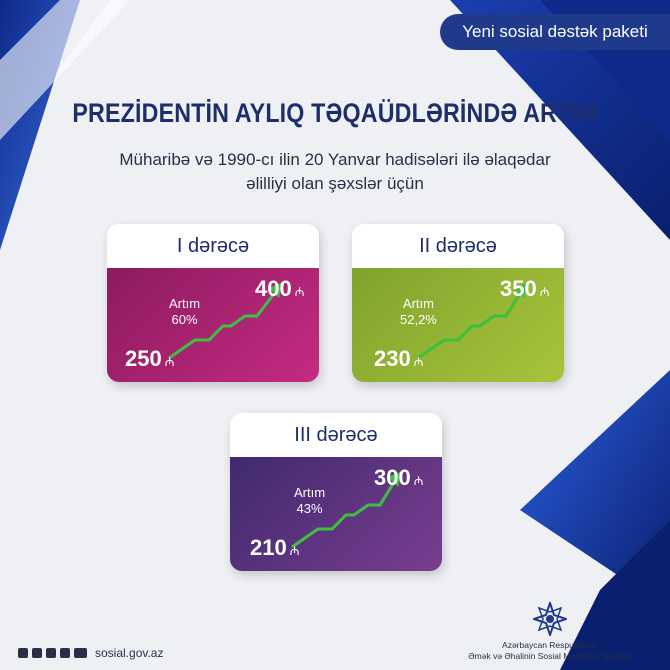 This screenshot has height=670, width=670. I want to click on twitter-icon, so click(65, 653).